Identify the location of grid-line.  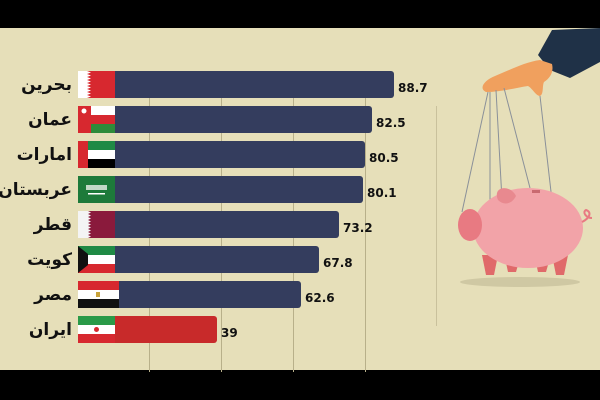
(365, 235).